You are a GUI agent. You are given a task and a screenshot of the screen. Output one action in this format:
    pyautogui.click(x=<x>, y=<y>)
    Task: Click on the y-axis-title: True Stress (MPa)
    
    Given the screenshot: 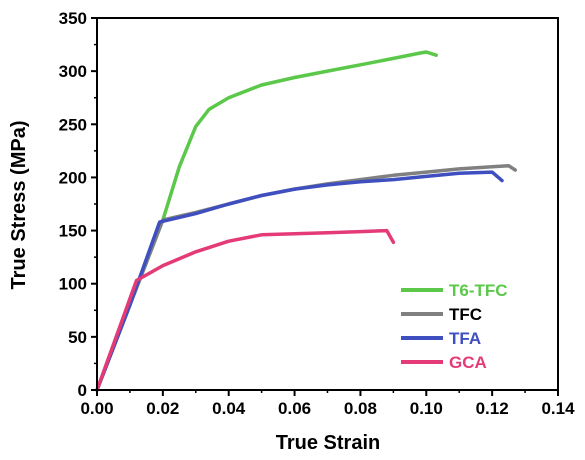 What is the action you would take?
    pyautogui.click(x=19, y=205)
    